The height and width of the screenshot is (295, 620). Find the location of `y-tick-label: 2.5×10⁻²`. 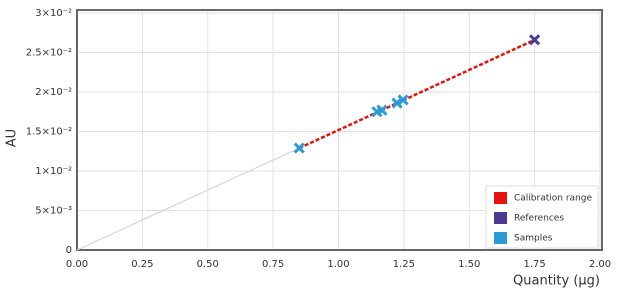

y-tick-label: 2.5×10⁻² is located at coordinates (49, 53).